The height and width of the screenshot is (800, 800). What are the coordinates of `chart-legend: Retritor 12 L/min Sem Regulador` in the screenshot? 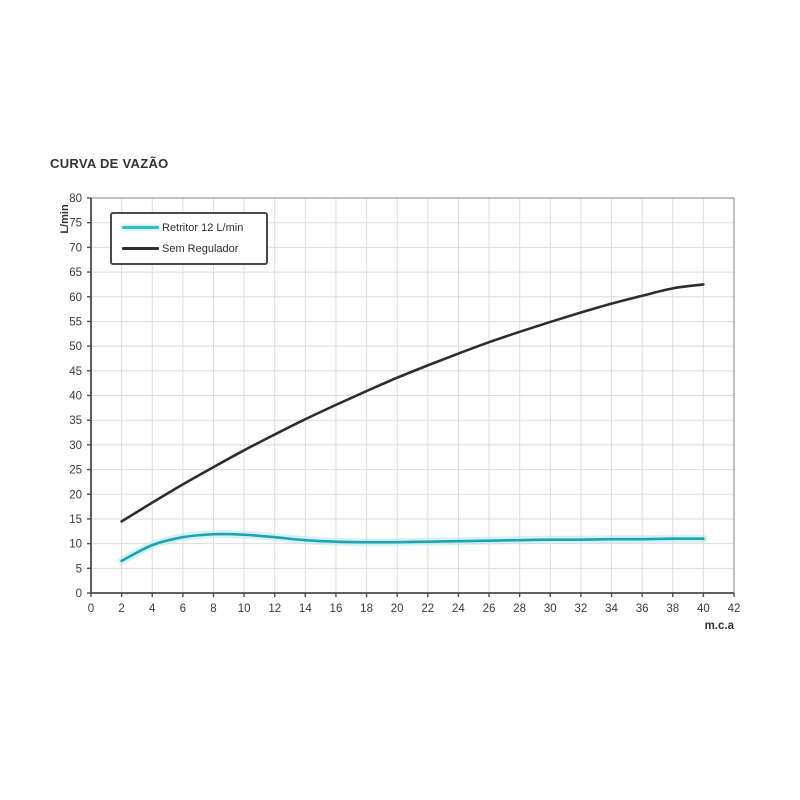 It's located at (189, 238).